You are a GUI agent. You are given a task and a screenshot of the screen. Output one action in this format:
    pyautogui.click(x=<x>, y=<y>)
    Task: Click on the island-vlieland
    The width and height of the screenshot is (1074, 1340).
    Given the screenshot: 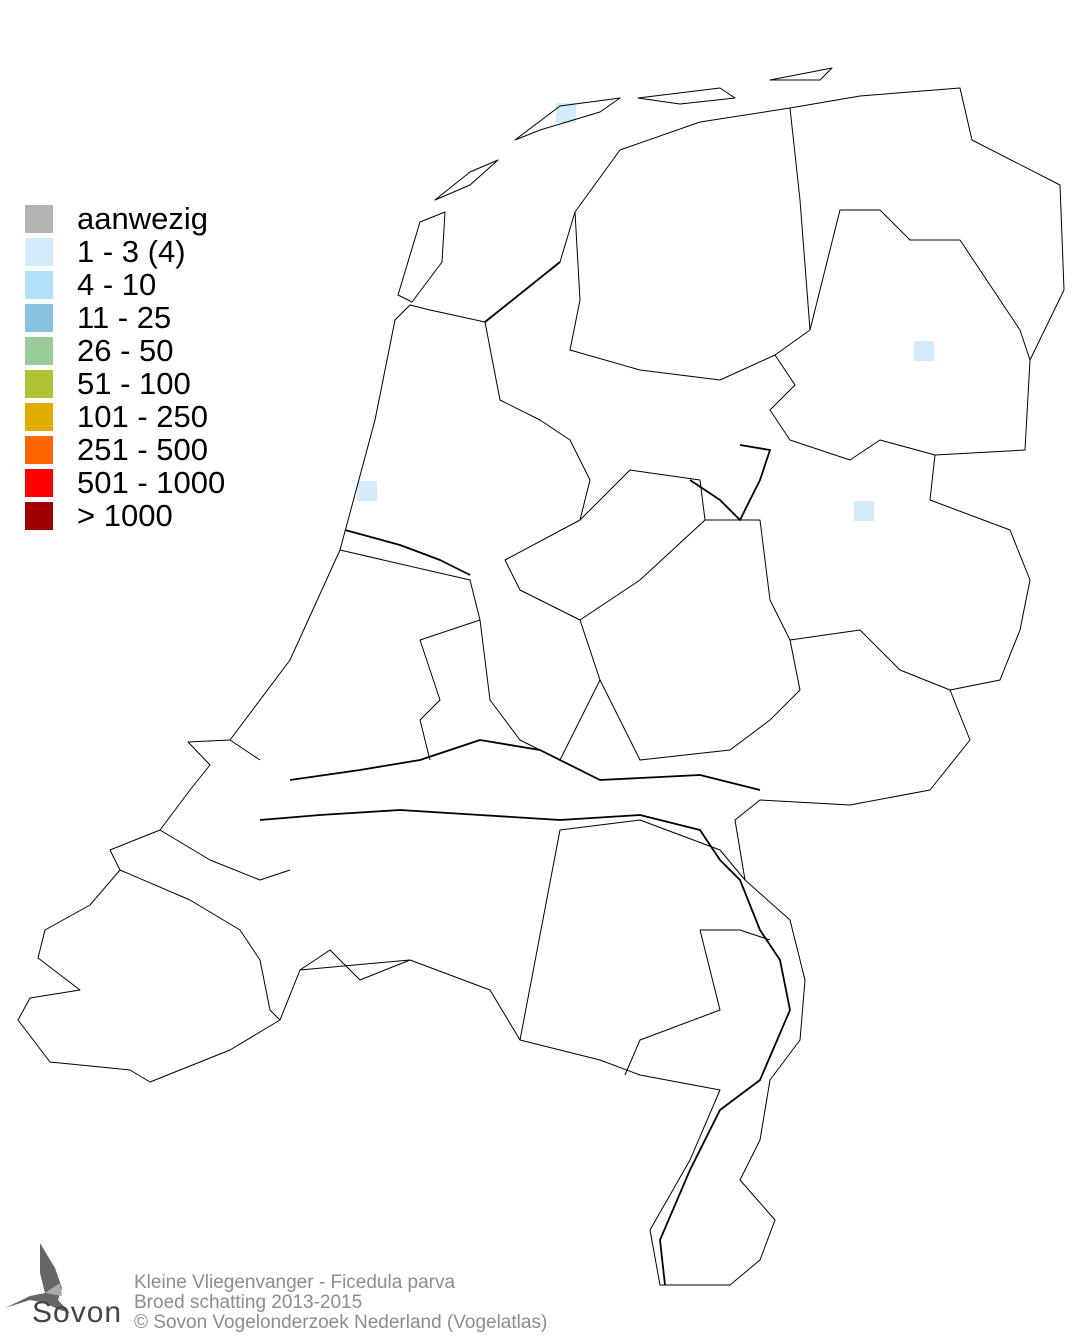 What is the action you would take?
    pyautogui.click(x=466, y=180)
    